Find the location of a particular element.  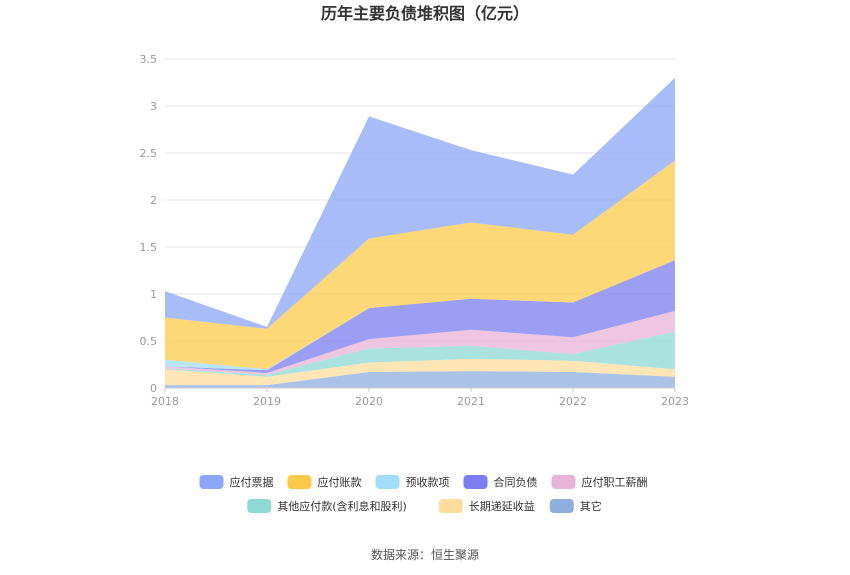

x-tick-label: 2019 is located at coordinates (267, 401).